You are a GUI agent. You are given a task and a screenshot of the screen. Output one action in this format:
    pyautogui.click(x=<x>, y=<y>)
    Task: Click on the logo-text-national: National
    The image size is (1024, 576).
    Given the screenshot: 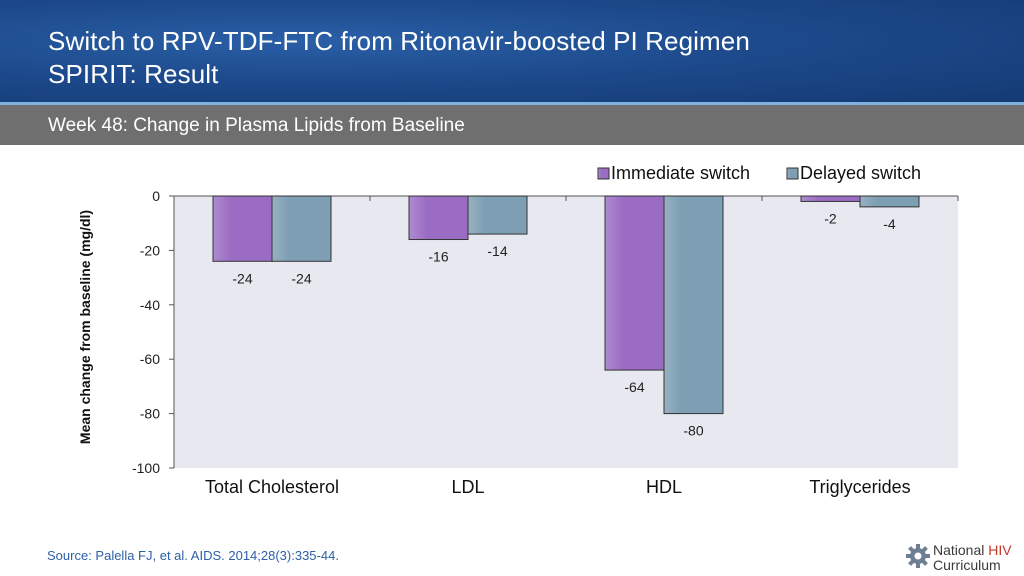 What is the action you would take?
    pyautogui.click(x=961, y=550)
    